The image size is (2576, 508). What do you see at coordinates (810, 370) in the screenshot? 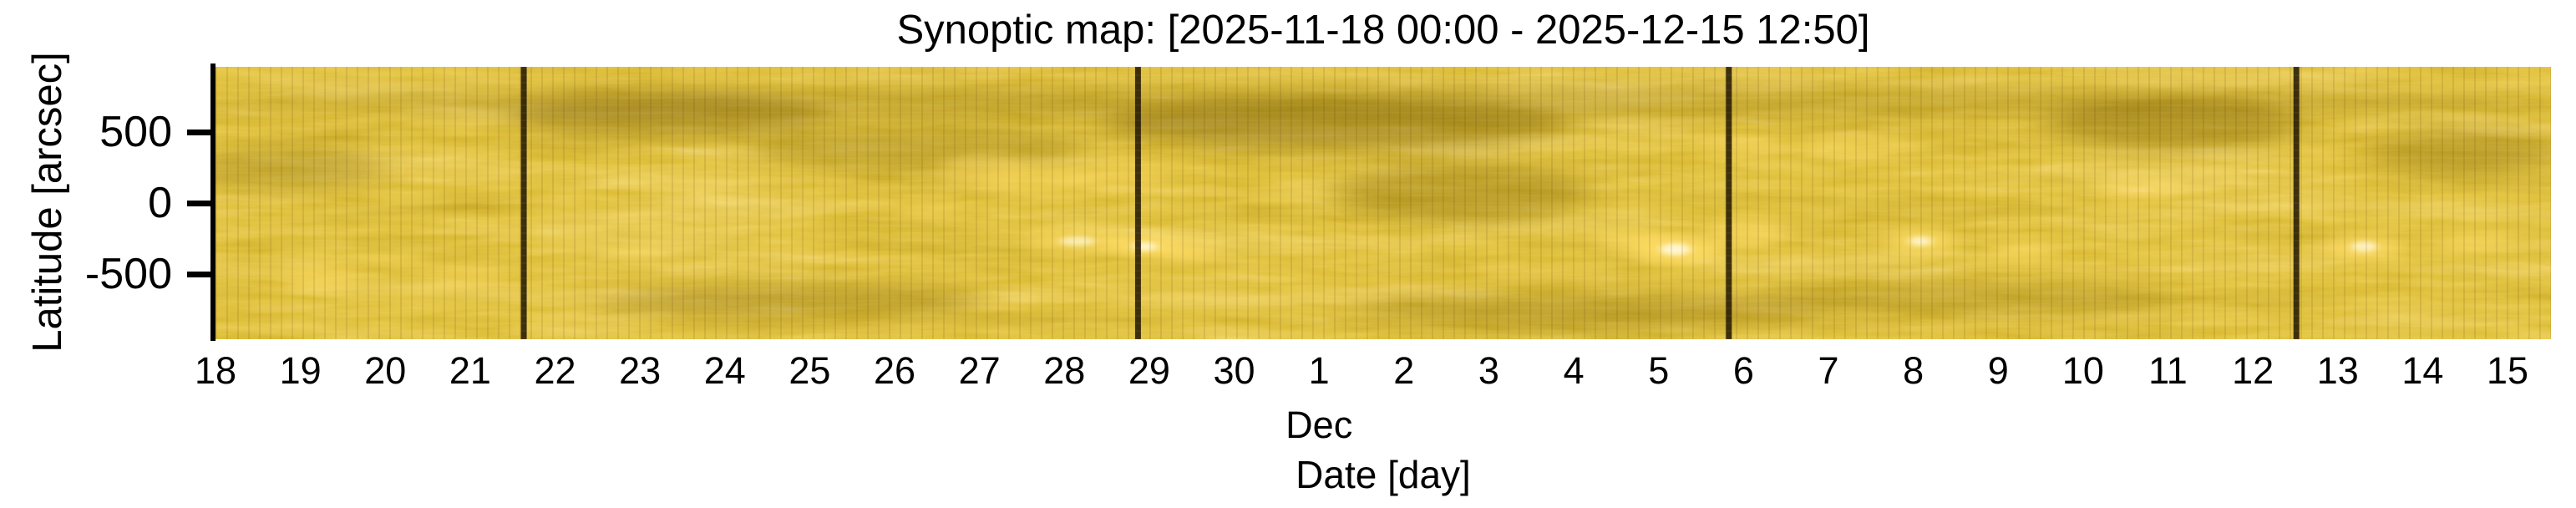
I see `x-tick-label: 25` at bounding box center [810, 370].